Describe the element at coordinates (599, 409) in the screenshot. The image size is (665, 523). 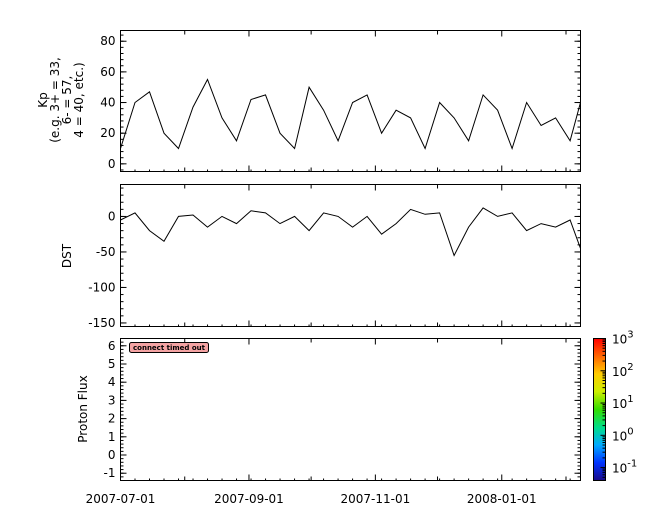
I see `colorbar` at that location.